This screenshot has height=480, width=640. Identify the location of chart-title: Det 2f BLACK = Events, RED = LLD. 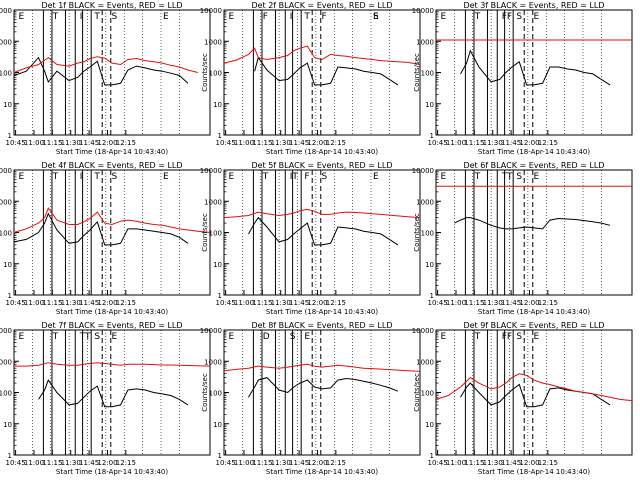
(321, 5).